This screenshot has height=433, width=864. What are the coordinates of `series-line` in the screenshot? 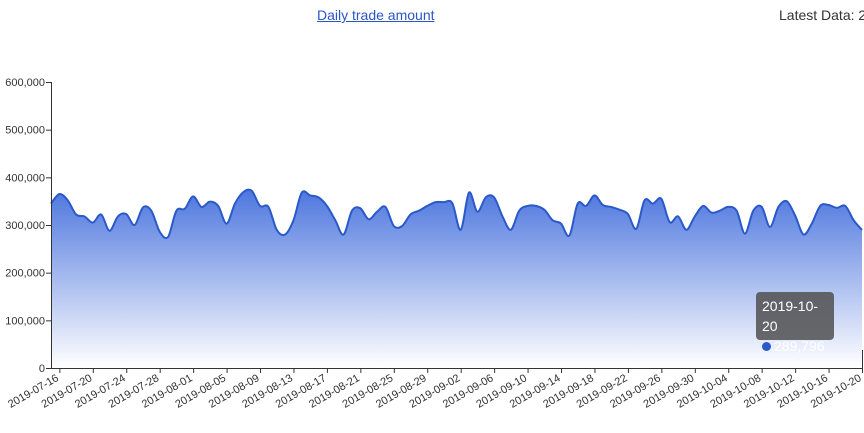 It's located at (456, 214).